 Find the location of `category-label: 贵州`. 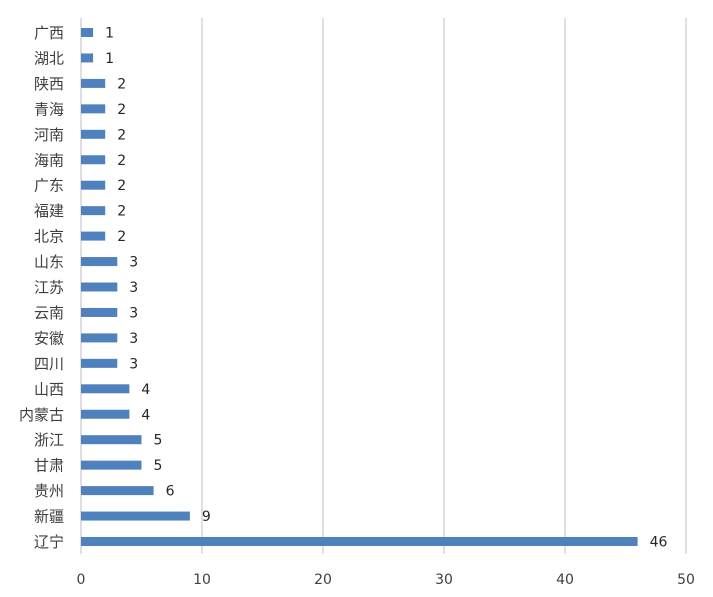

category-label: 贵州 is located at coordinates (49, 491).